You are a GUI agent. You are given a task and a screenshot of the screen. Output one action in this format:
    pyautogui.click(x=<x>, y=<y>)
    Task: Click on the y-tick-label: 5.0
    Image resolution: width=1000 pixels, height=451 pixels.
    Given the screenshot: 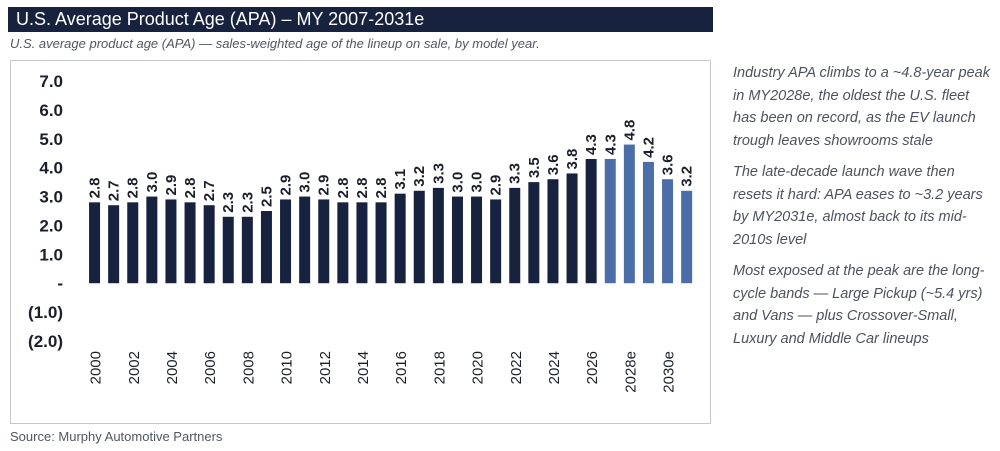 What is the action you would take?
    pyautogui.click(x=51, y=139)
    